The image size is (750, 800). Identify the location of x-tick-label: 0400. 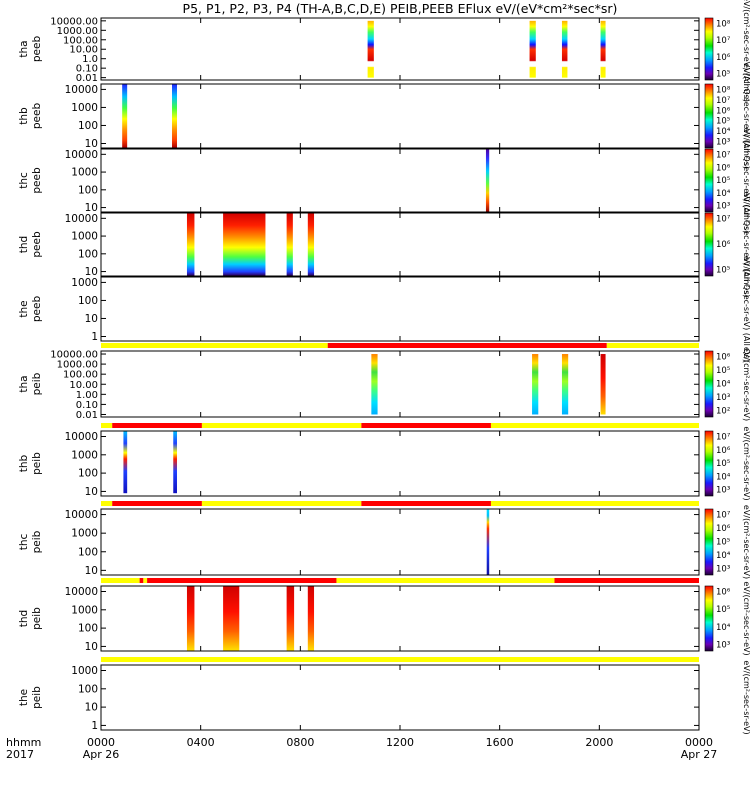
(201, 742).